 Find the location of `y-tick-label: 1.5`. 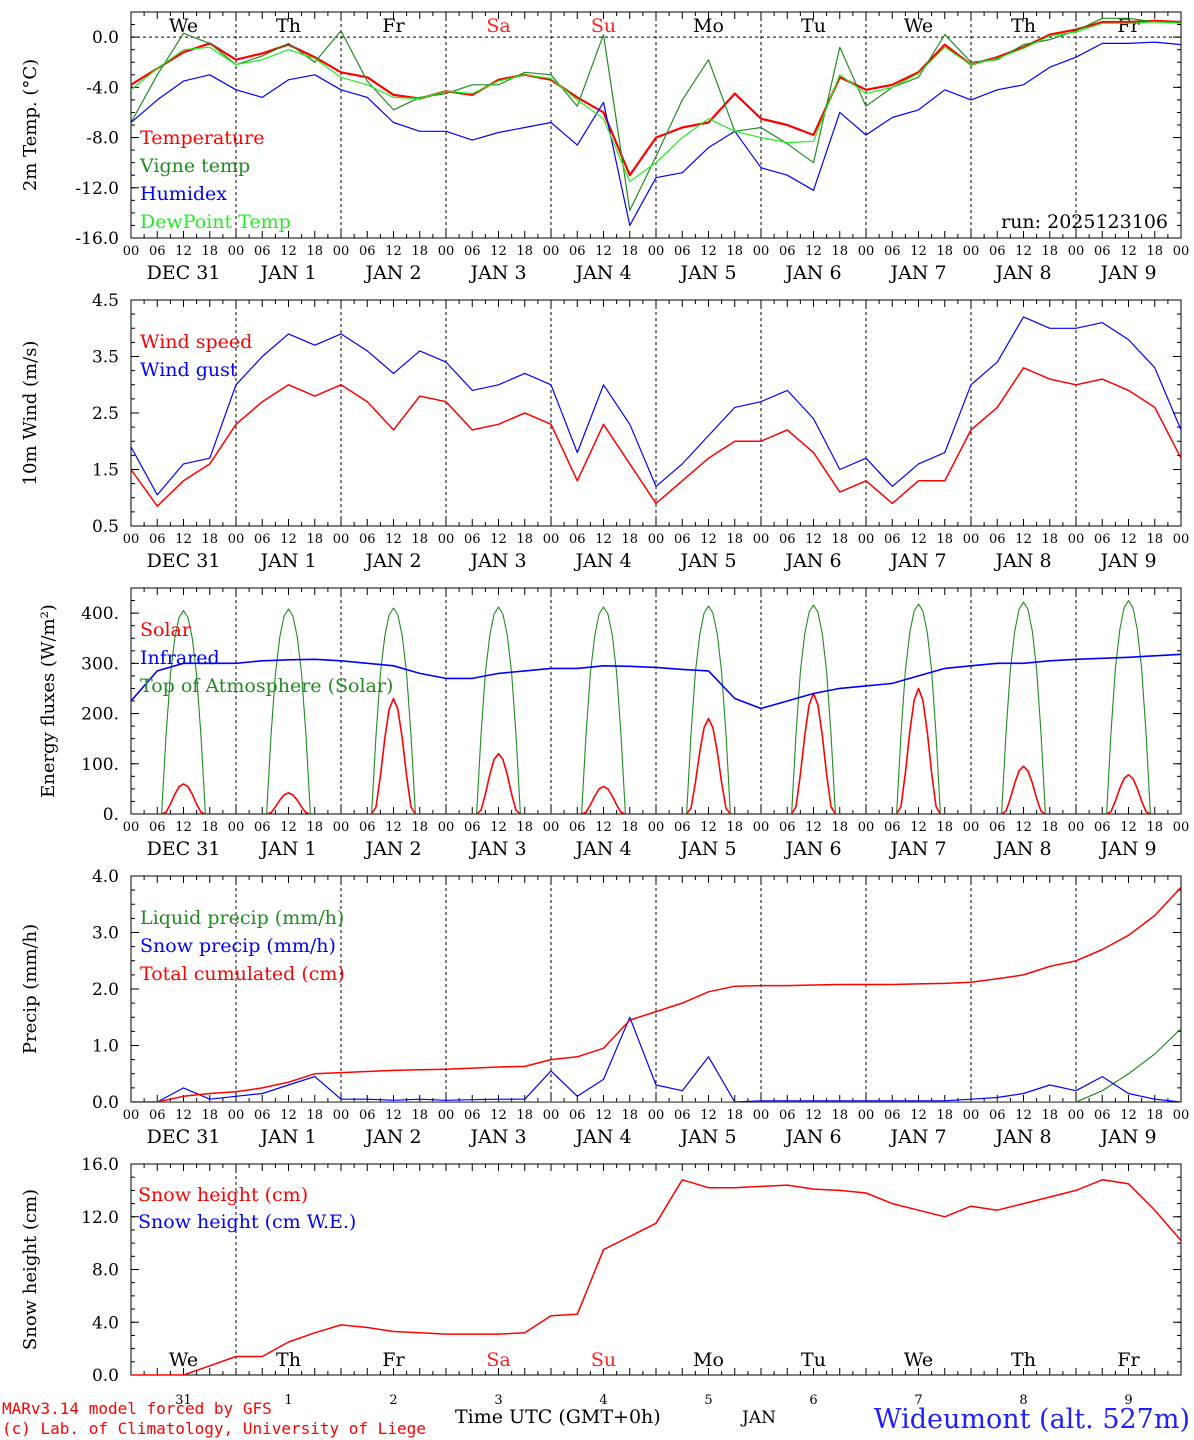

y-tick-label: 1.5 is located at coordinates (105, 471).